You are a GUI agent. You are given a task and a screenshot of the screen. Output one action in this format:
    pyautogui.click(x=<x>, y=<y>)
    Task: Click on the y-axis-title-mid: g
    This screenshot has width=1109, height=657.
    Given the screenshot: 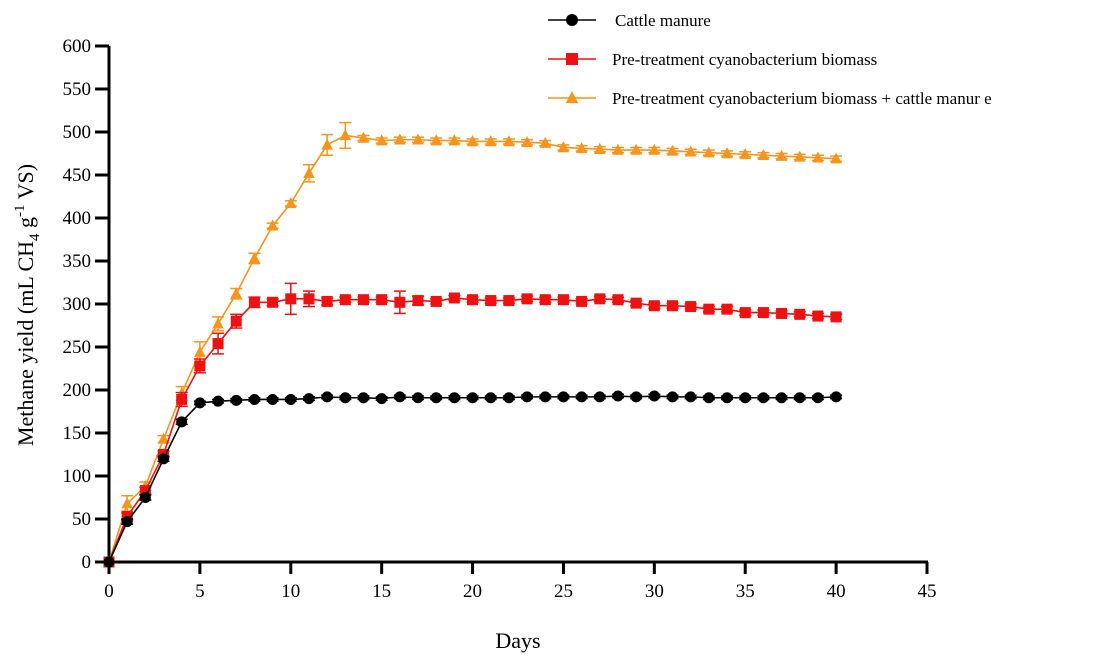 What is the action you would take?
    pyautogui.click(x=25, y=225)
    